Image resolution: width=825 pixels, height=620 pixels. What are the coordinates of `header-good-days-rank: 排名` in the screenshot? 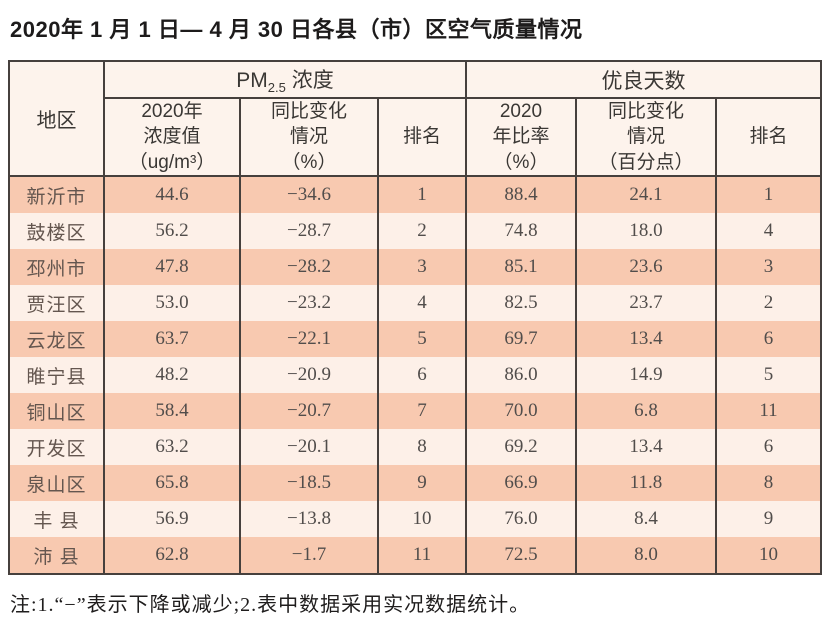 It's located at (768, 137).